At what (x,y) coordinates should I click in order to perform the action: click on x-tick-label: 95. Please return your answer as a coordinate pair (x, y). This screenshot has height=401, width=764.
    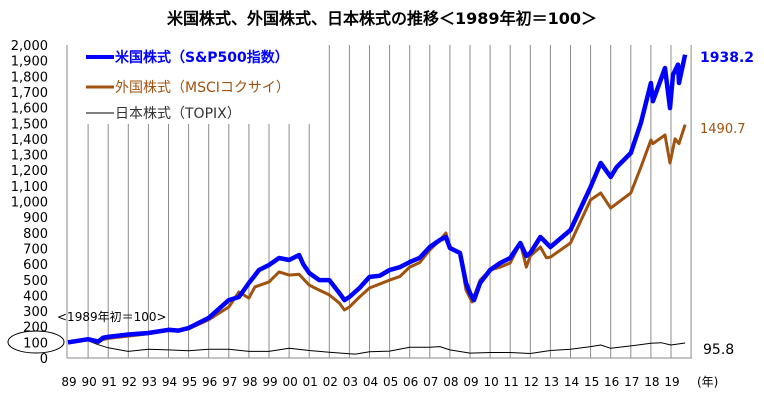
    Looking at the image, I should click on (189, 382).